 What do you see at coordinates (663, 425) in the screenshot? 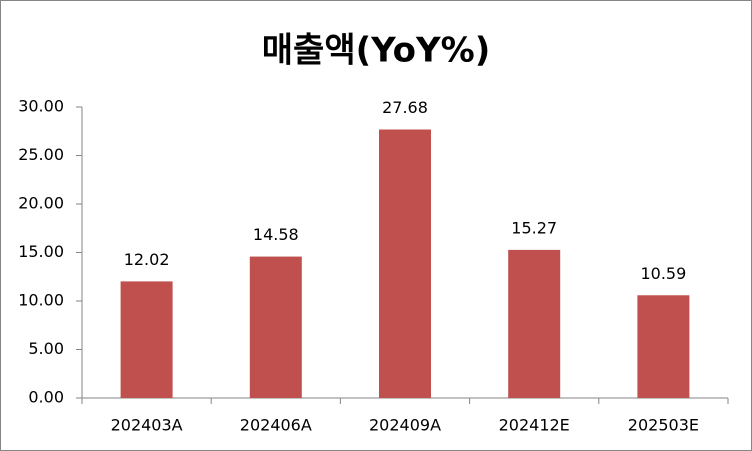
I see `x-tick-label: 202503E` at bounding box center [663, 425].